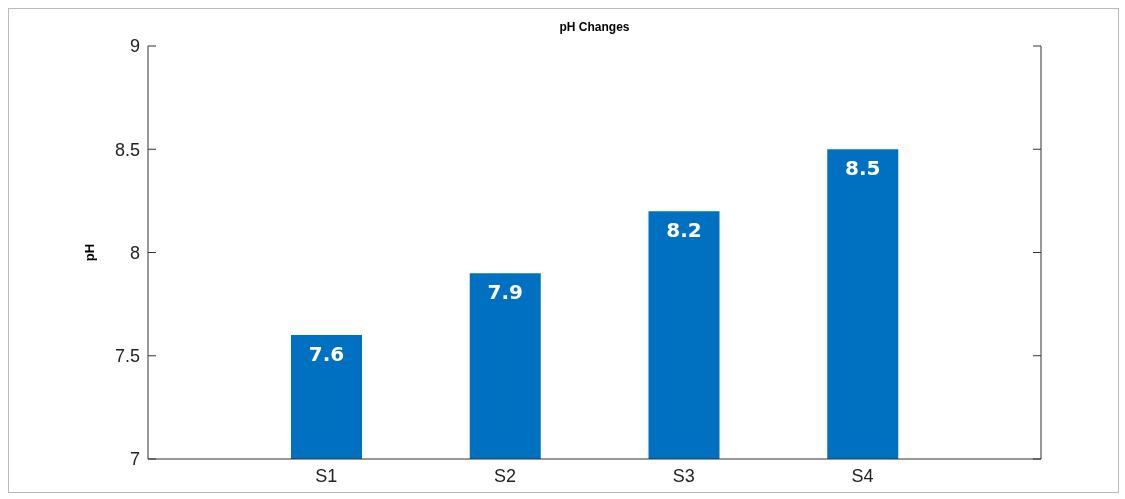  What do you see at coordinates (863, 168) in the screenshot?
I see `data-label: 8.5` at bounding box center [863, 168].